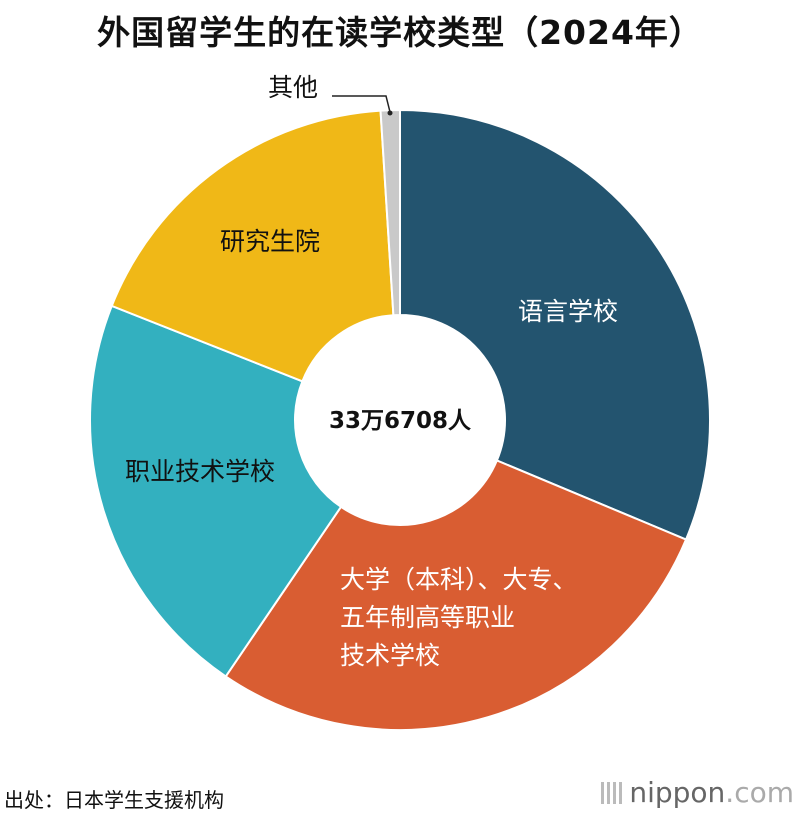  I want to click on leader-line-other, so click(361, 104).